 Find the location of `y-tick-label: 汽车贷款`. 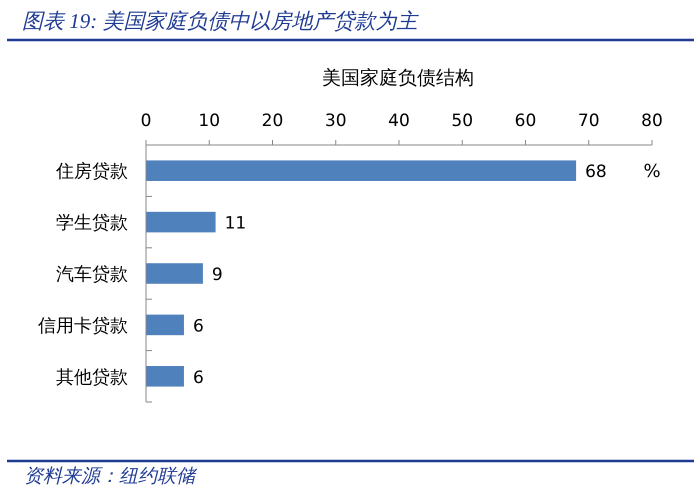

y-tick-label: 汽车贷款 is located at coordinates (92, 274).